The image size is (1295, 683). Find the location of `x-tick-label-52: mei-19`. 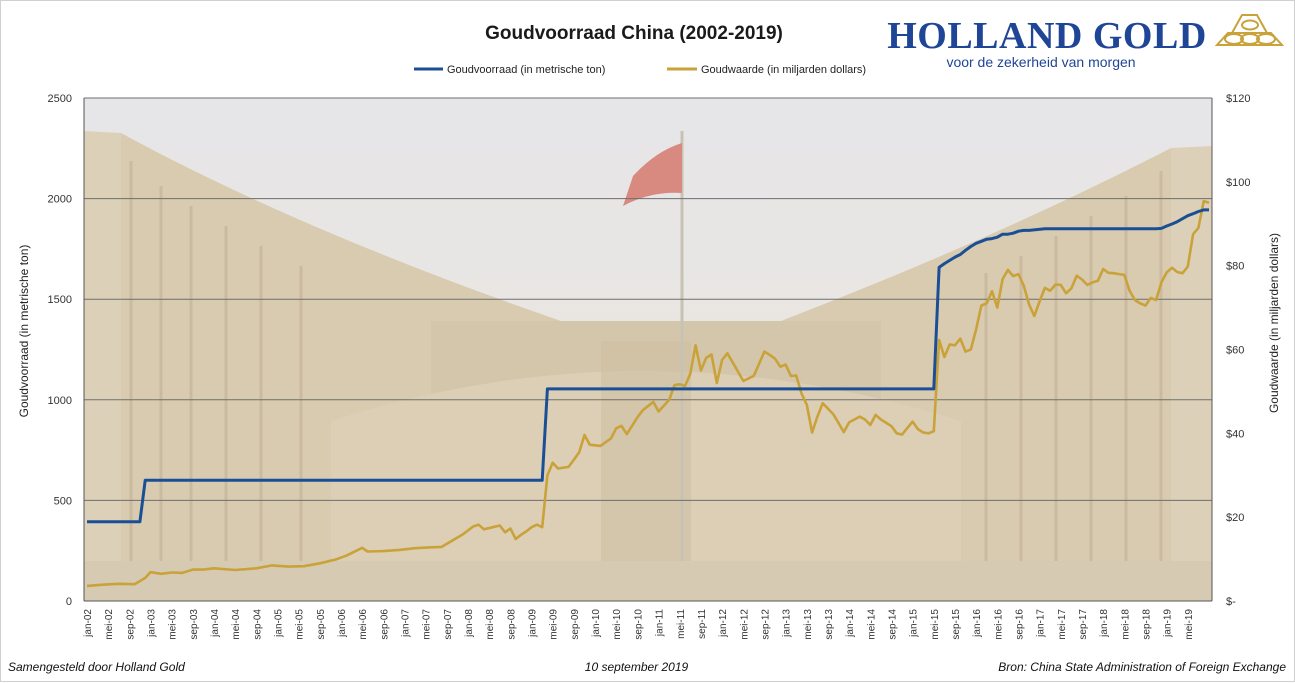

x-tick-label-52: mei-19 is located at coordinates (1189, 624).